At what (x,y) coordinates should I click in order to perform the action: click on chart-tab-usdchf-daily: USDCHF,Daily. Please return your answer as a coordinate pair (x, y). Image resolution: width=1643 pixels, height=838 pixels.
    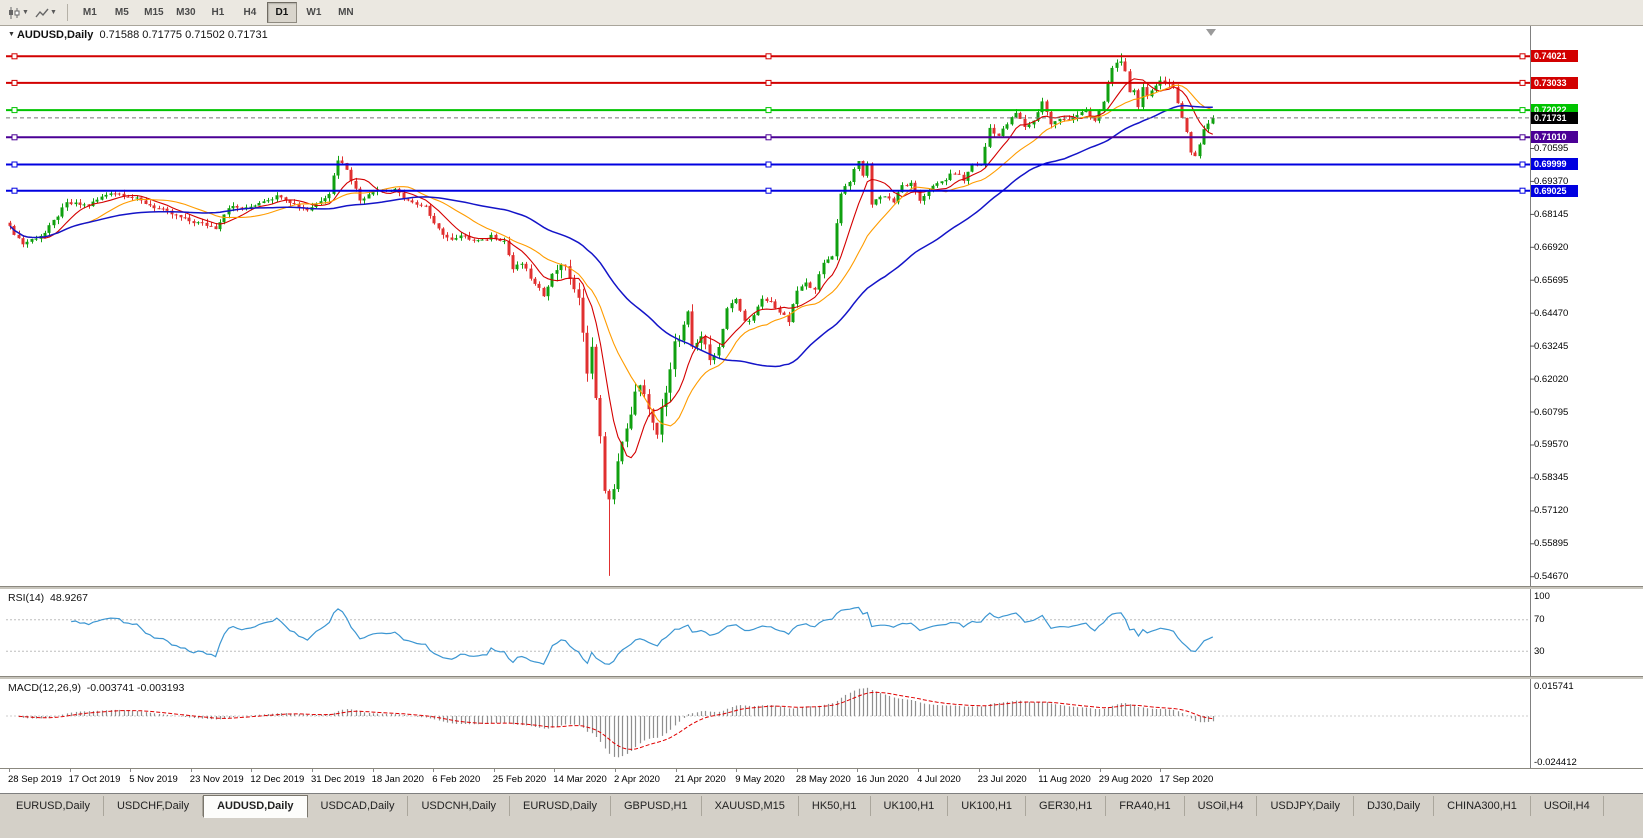
    Looking at the image, I should click on (154, 806).